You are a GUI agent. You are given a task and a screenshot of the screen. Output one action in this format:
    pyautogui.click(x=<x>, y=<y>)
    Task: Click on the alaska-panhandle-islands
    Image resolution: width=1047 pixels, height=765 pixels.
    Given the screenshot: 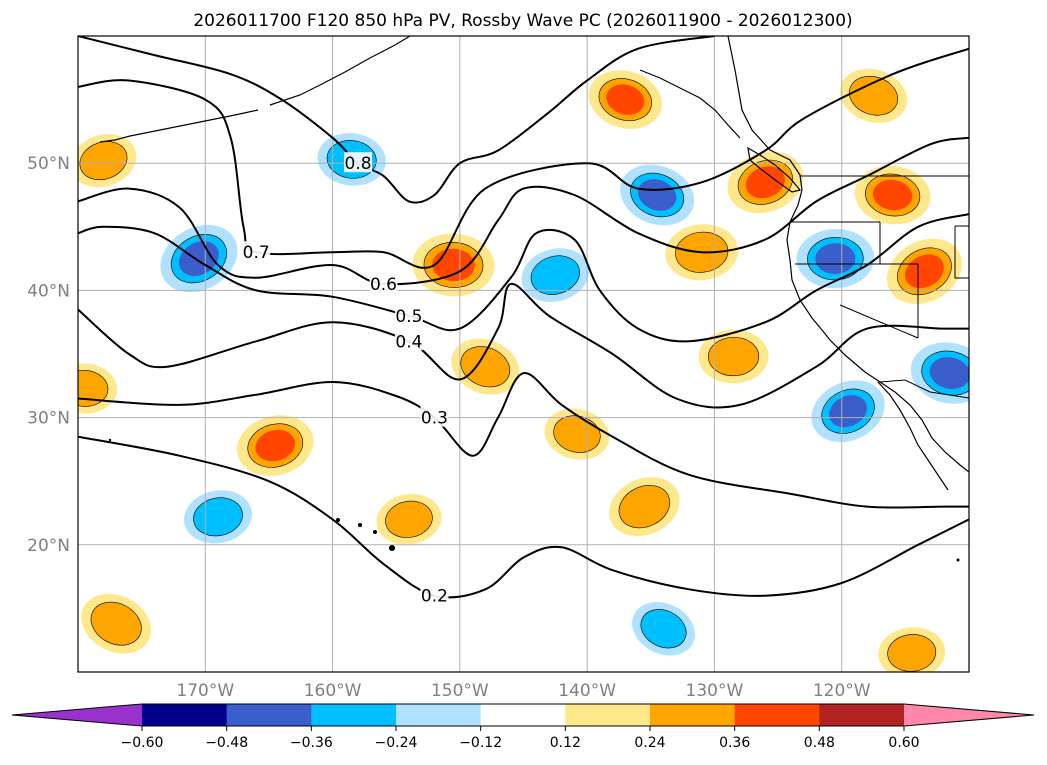 What is the action you would take?
    pyautogui.click(x=690, y=104)
    